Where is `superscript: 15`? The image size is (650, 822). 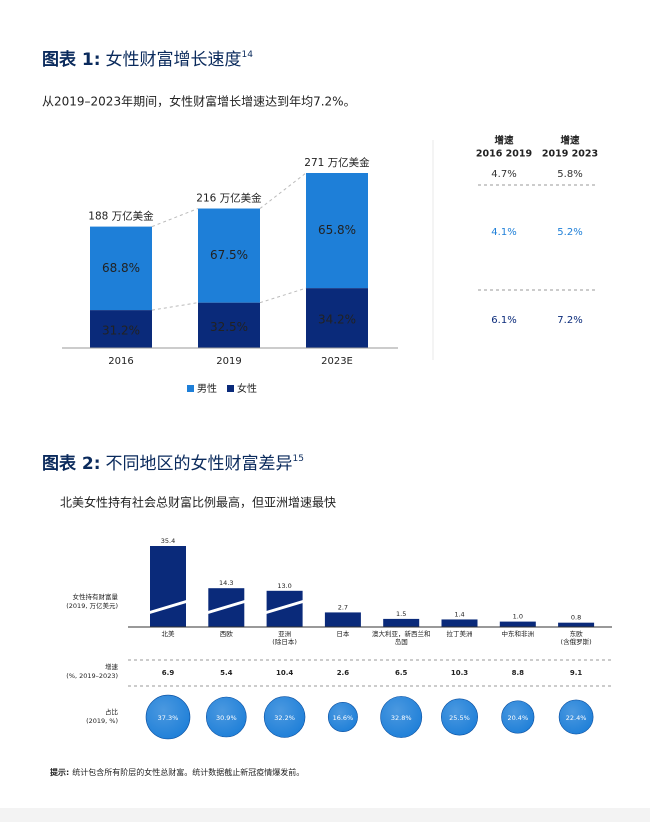
superscript: 15 is located at coordinates (298, 459).